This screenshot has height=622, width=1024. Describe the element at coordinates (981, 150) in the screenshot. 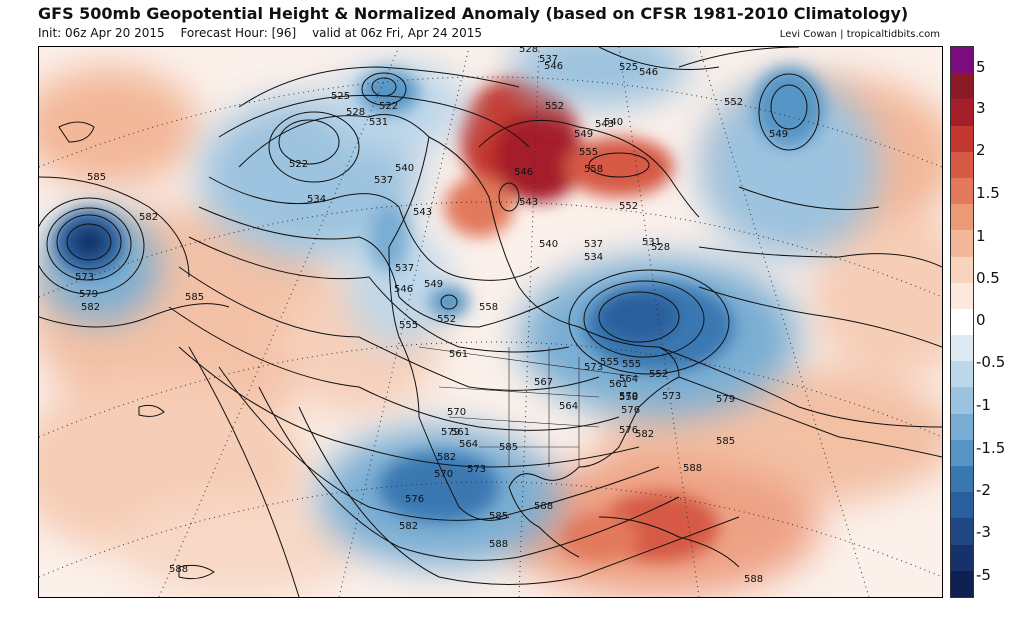

I see `colorbar-tick-label: 2` at that location.